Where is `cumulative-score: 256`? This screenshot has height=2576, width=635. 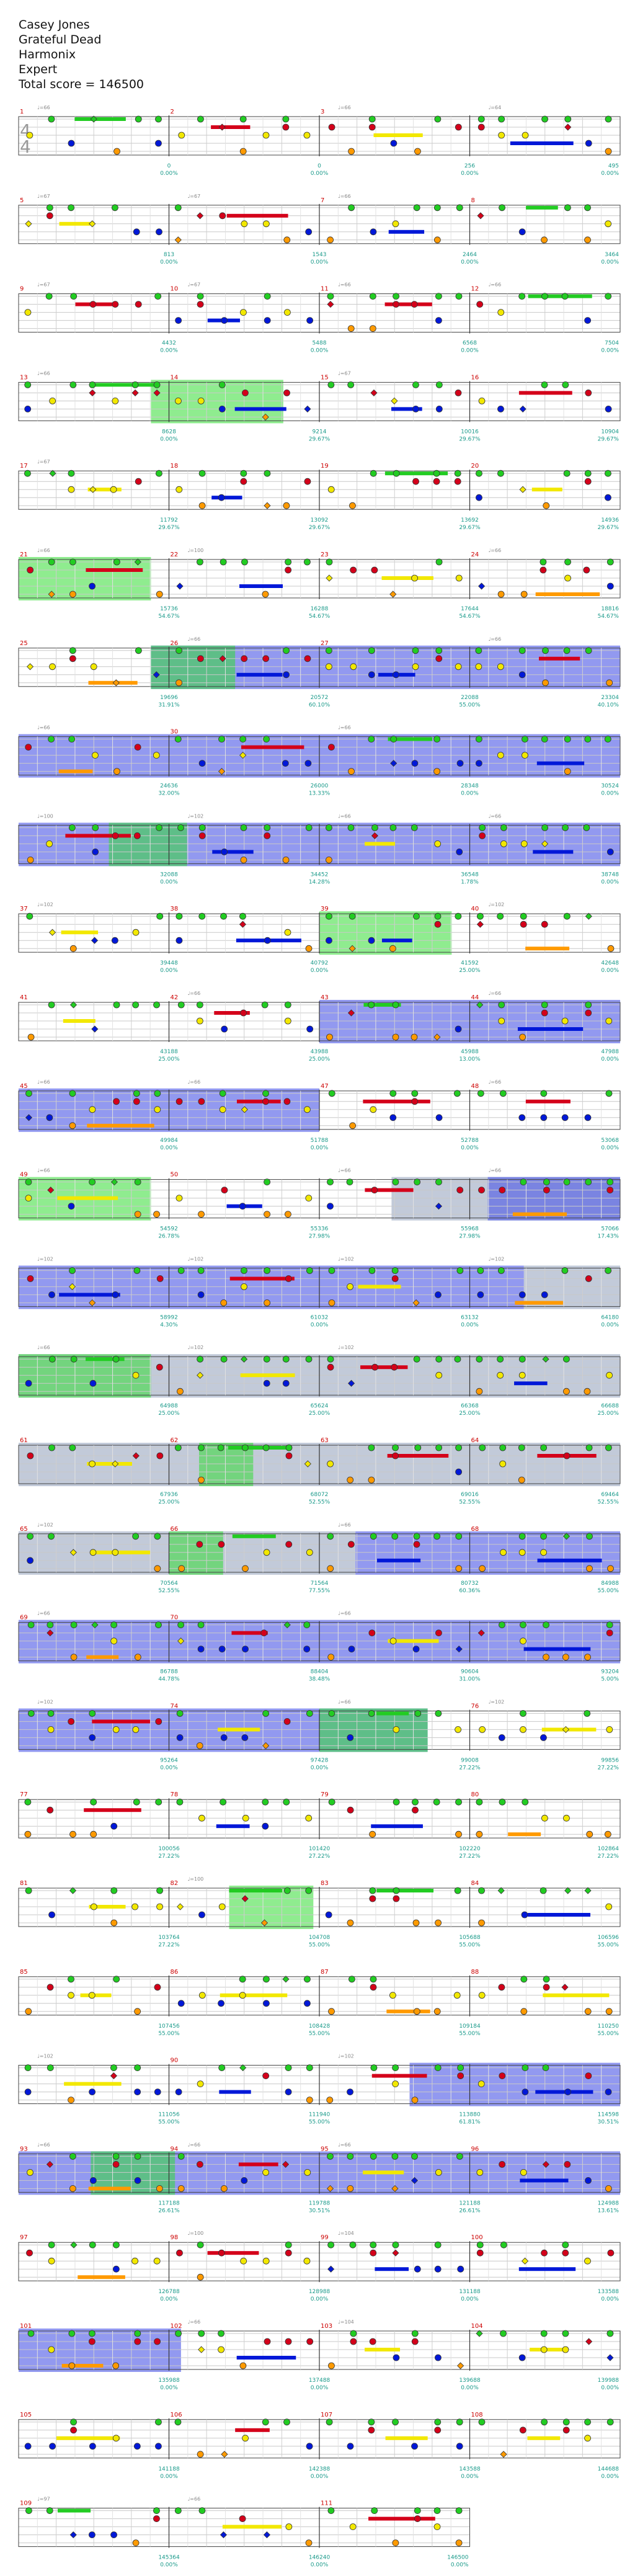 cumulative-score: 256 is located at coordinates (469, 166).